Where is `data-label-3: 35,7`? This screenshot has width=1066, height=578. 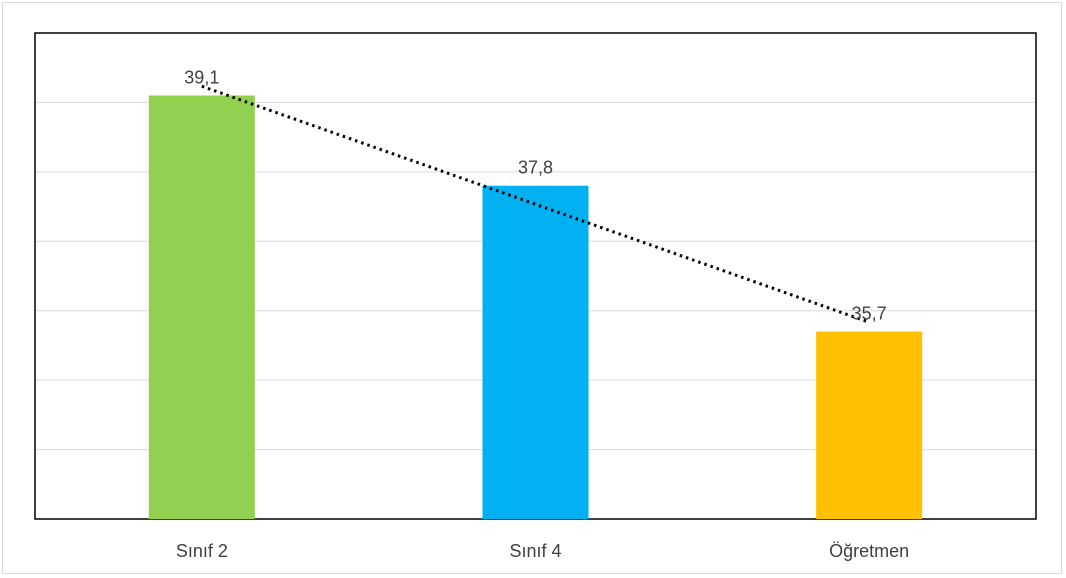 data-label-3: 35,7 is located at coordinates (869, 314).